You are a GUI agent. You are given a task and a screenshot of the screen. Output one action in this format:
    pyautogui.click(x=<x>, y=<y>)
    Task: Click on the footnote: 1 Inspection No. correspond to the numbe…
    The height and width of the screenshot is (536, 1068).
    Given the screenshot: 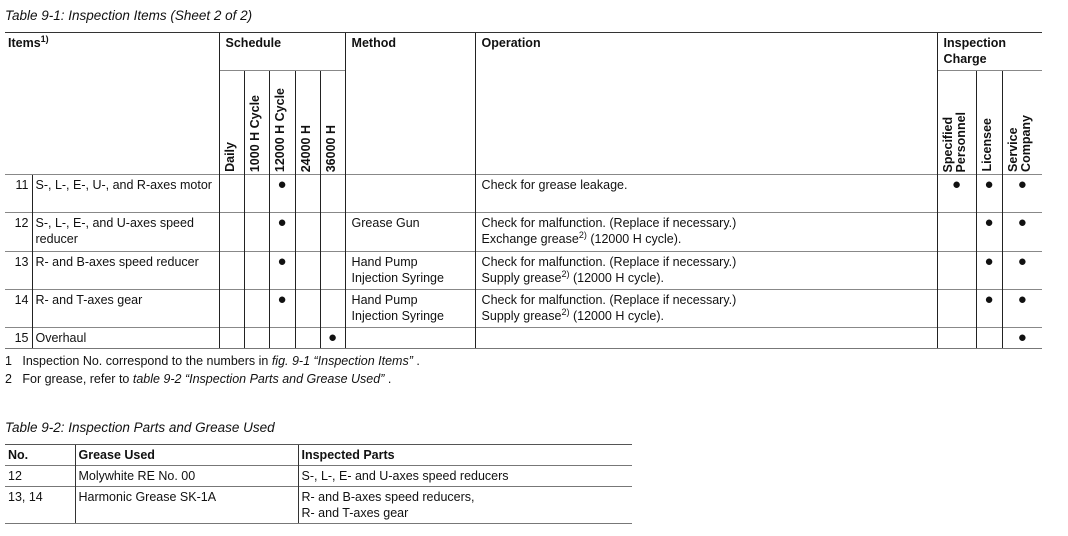 What is the action you would take?
    pyautogui.click(x=212, y=361)
    